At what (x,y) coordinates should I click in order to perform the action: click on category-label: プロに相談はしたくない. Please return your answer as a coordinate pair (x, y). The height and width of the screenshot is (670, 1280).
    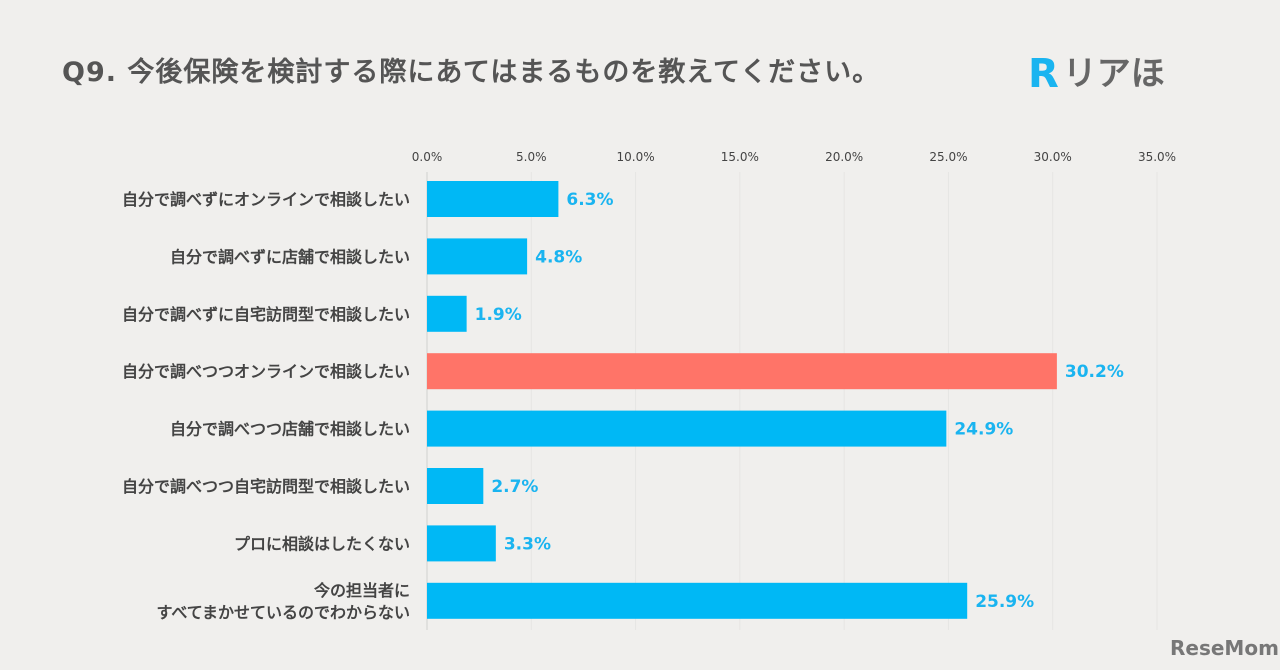
    Looking at the image, I should click on (322, 543).